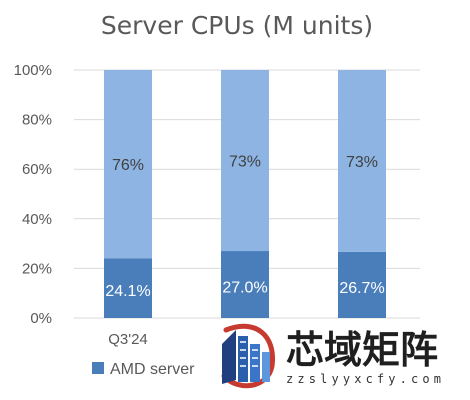  I want to click on y-tick-label: 40%, so click(37, 219).